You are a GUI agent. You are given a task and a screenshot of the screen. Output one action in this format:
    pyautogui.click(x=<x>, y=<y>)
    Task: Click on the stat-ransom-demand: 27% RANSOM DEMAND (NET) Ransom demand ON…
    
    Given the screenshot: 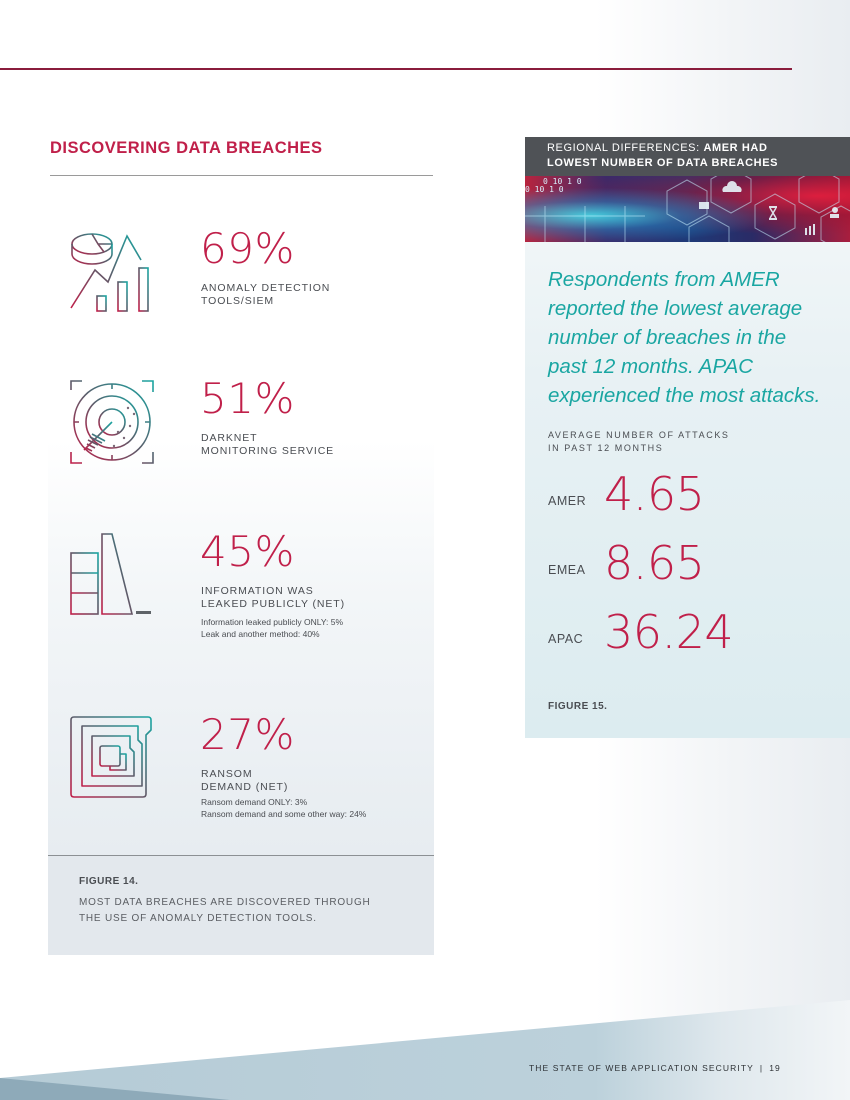 What is the action you would take?
    pyautogui.click(x=241, y=773)
    